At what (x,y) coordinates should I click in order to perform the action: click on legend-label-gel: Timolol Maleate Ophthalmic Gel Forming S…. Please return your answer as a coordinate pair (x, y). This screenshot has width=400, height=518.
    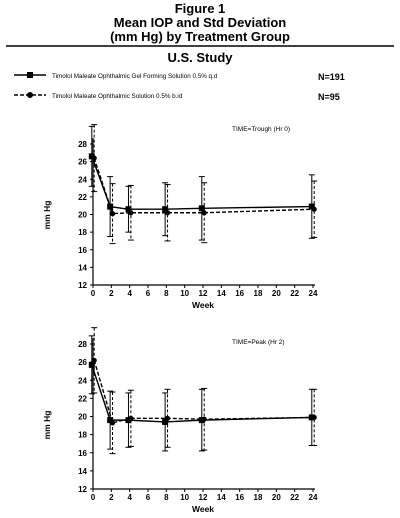
    Looking at the image, I should click on (135, 76).